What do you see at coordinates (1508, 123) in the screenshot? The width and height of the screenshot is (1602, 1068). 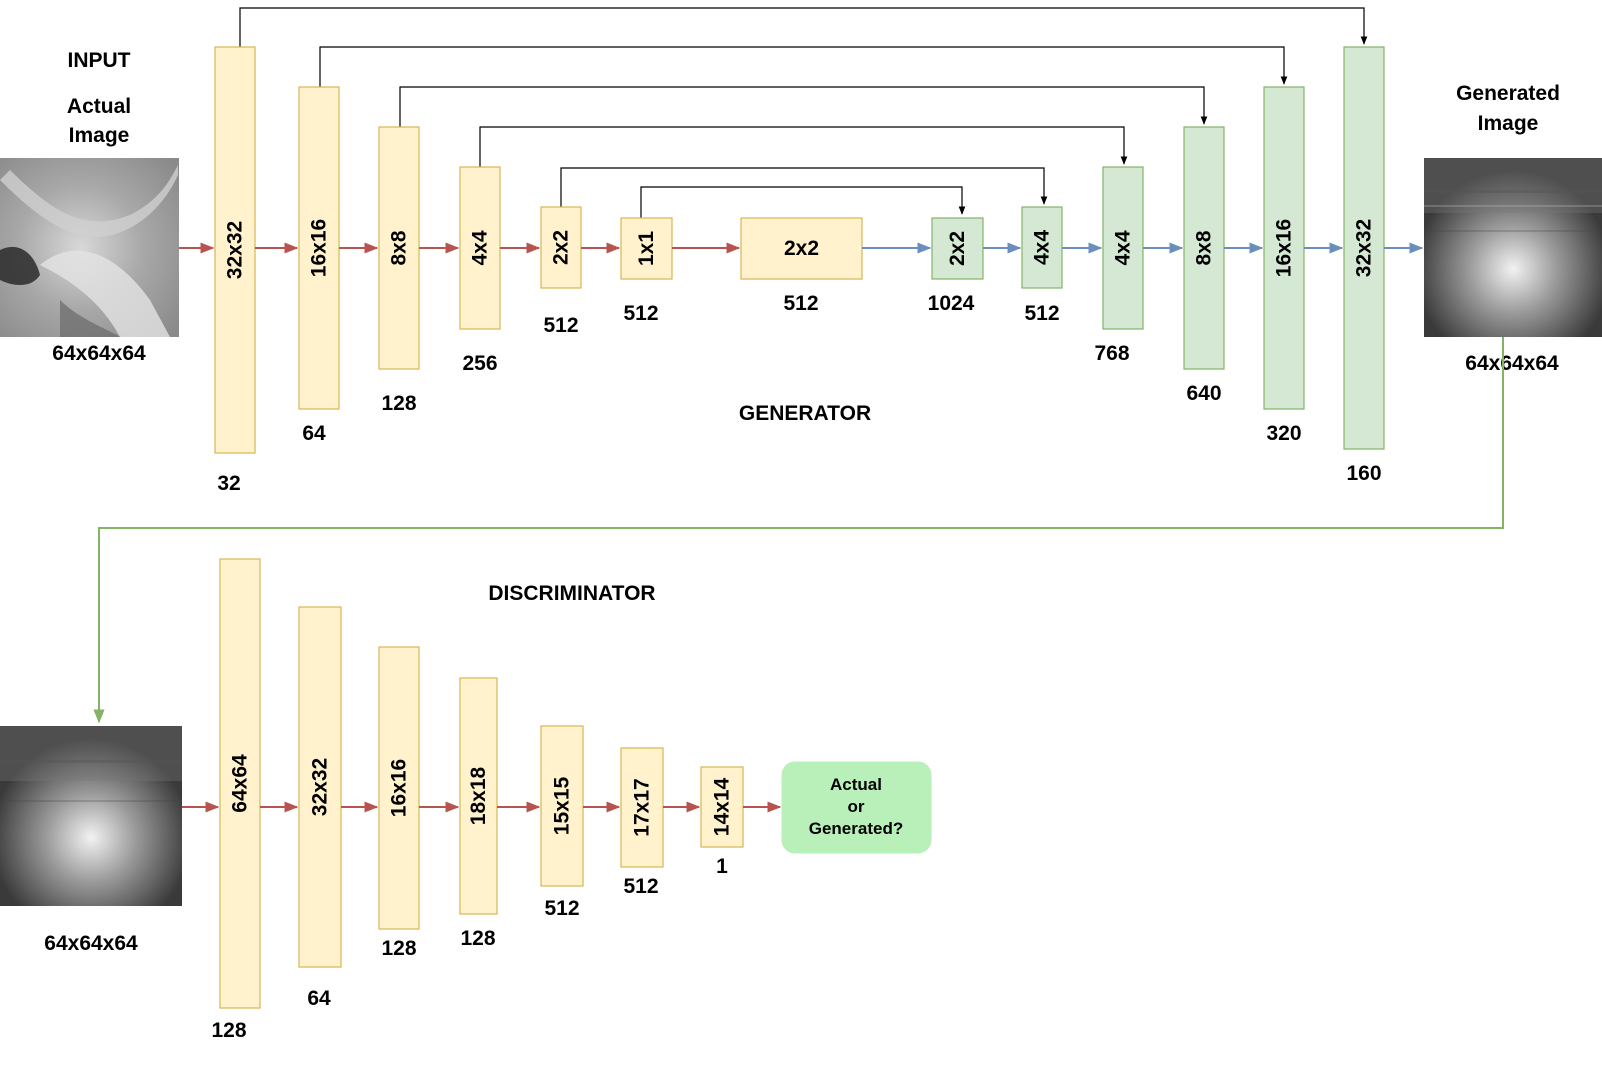 I see `generated-image-label-line2: Image` at bounding box center [1508, 123].